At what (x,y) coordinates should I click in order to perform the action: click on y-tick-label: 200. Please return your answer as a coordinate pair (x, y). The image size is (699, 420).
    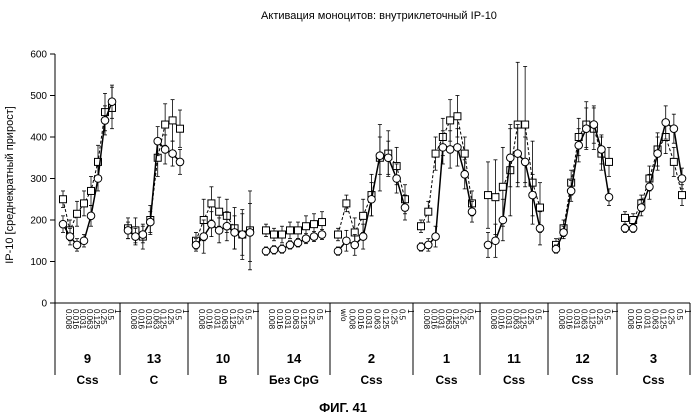
    Looking at the image, I should click on (38, 221).